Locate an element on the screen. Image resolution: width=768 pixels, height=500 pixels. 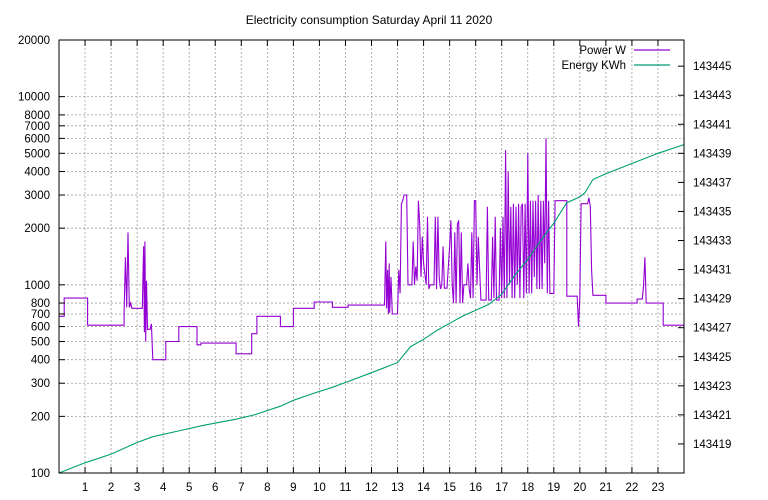
x-tick-label: 18 is located at coordinates (527, 488).